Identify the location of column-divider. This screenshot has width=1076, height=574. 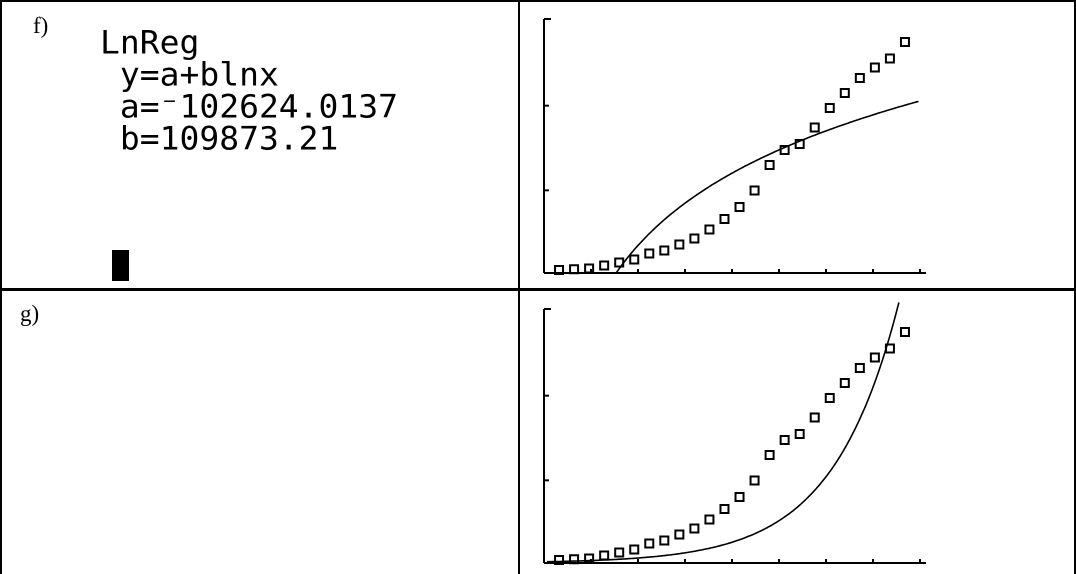
(519, 287).